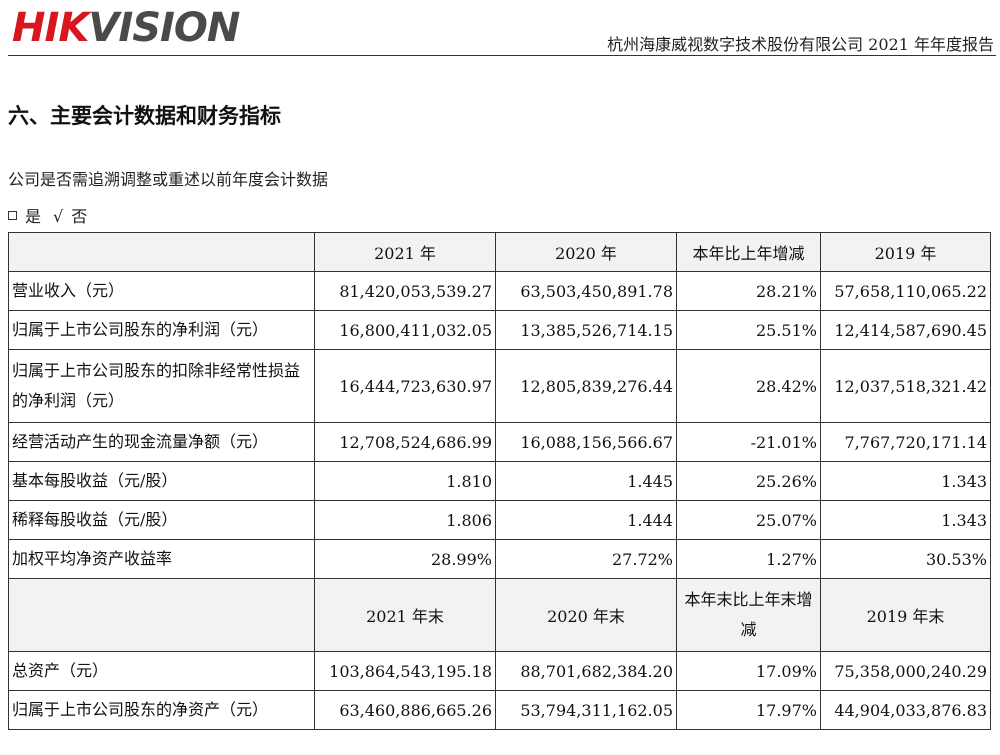  What do you see at coordinates (405, 520) in the screenshot?
I see `value-cell: 1.806` at bounding box center [405, 520].